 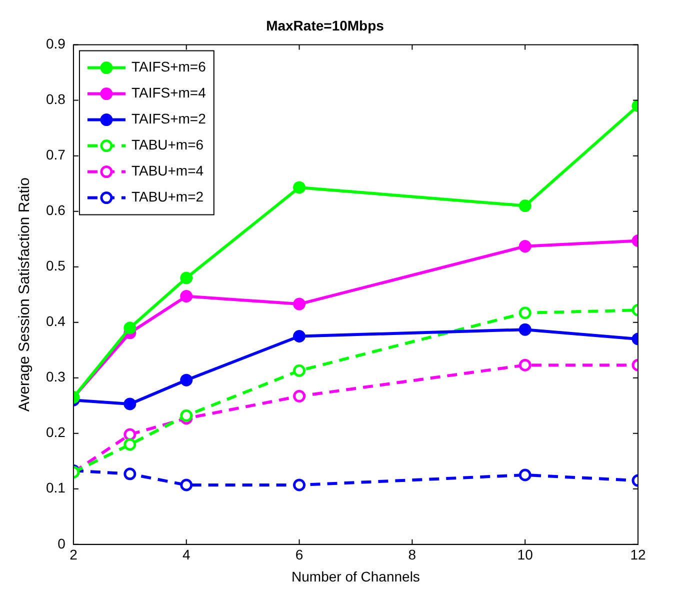 I want to click on y-tick-label: 0.5, so click(x=56, y=266).